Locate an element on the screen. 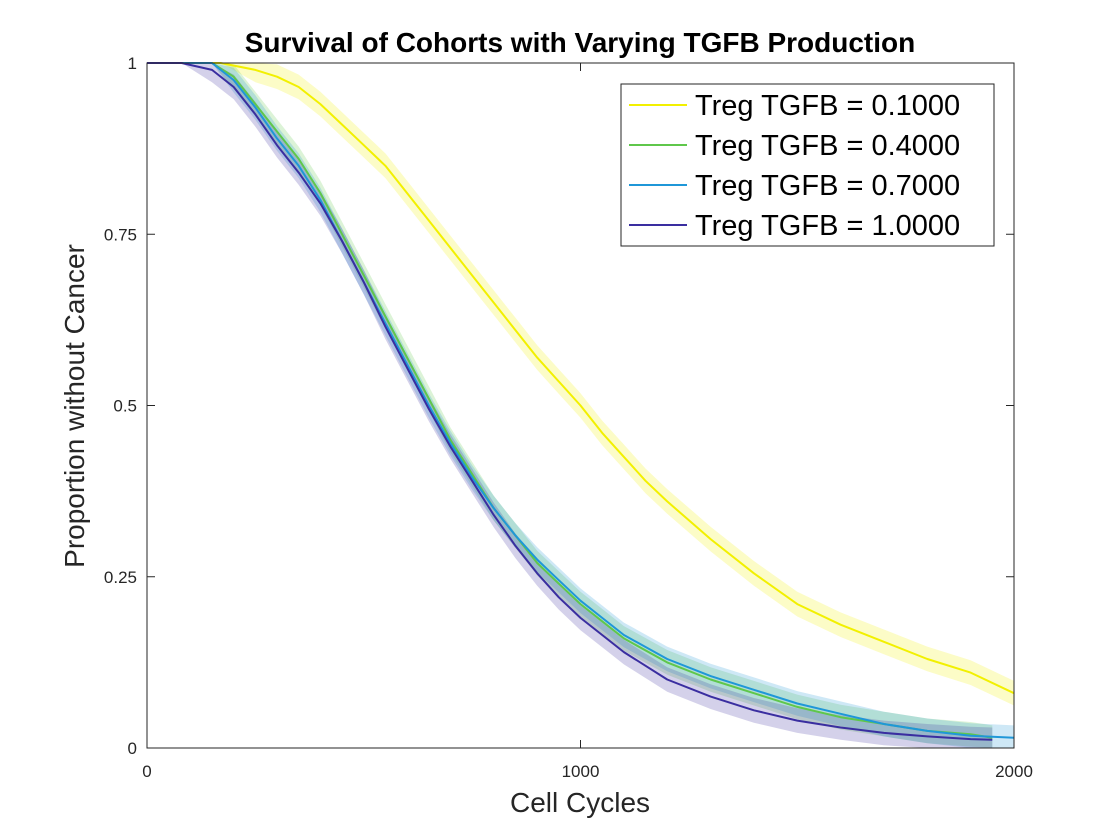 The image size is (1120, 840). y-tick-label: 0 is located at coordinates (132, 748).